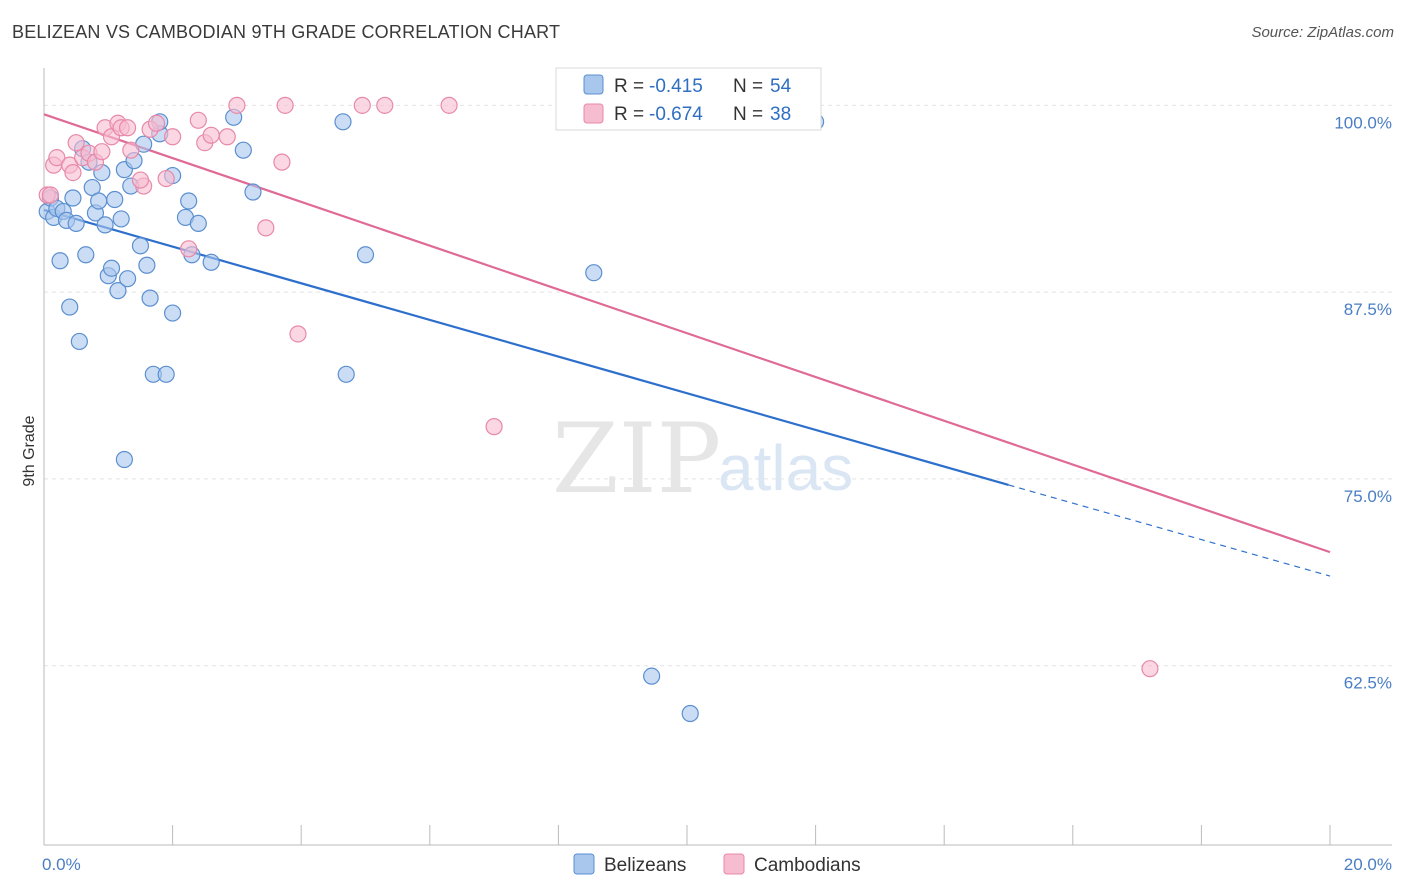 The width and height of the screenshot is (1406, 892). Describe the element at coordinates (688, 99) in the screenshot. I see `stats-legend: R = -0.415 N = 54 R = -0.674 N = 38` at that location.